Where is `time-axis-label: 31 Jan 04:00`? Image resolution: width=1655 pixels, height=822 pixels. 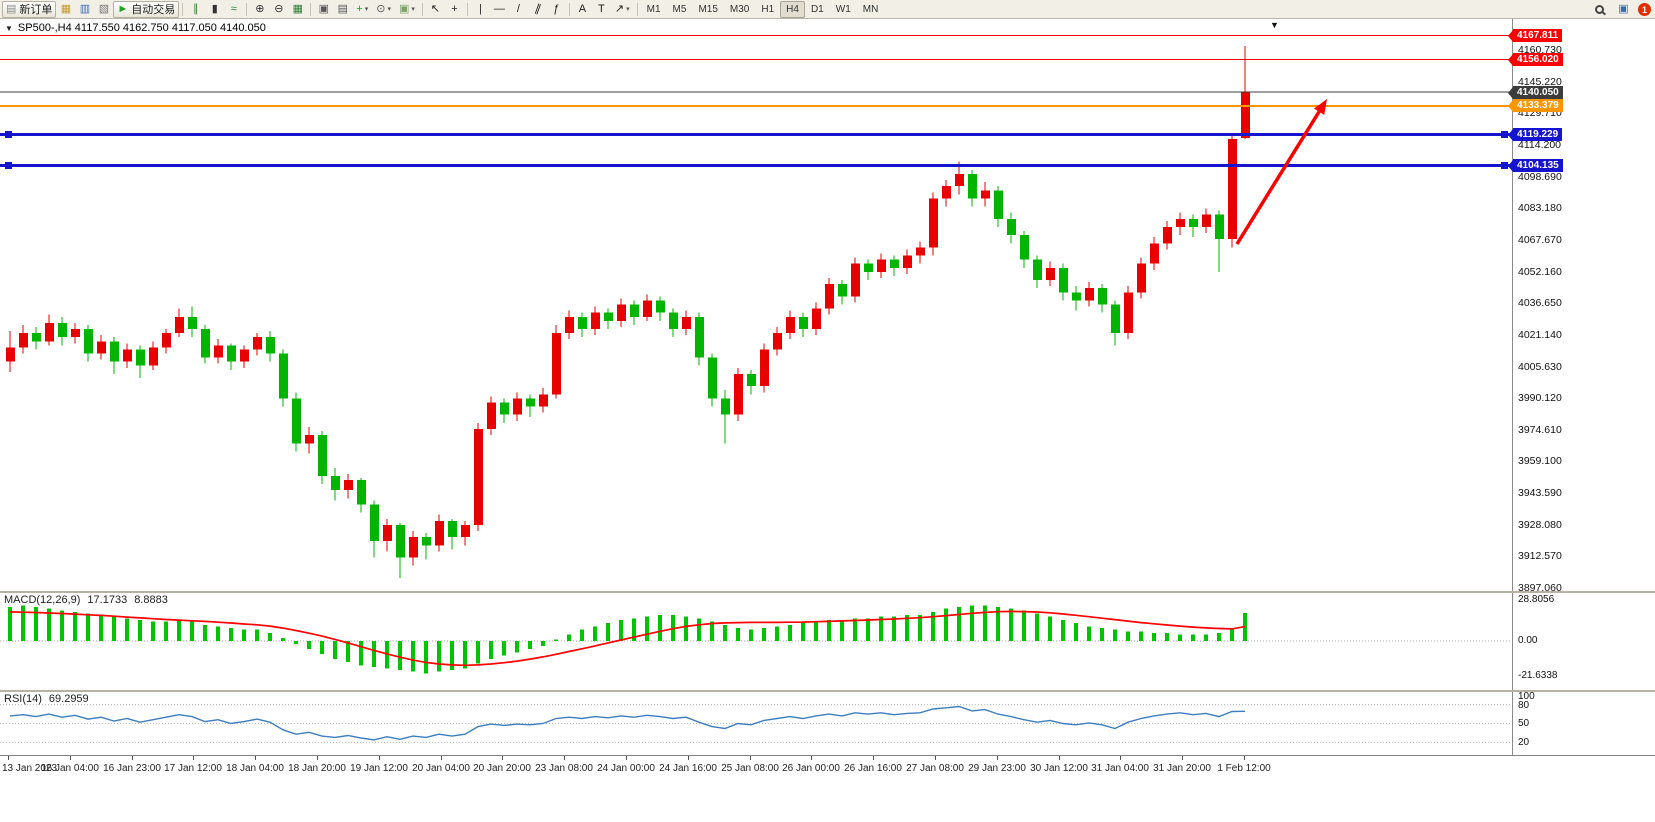 time-axis-label: 31 Jan 04:00 is located at coordinates (1120, 768).